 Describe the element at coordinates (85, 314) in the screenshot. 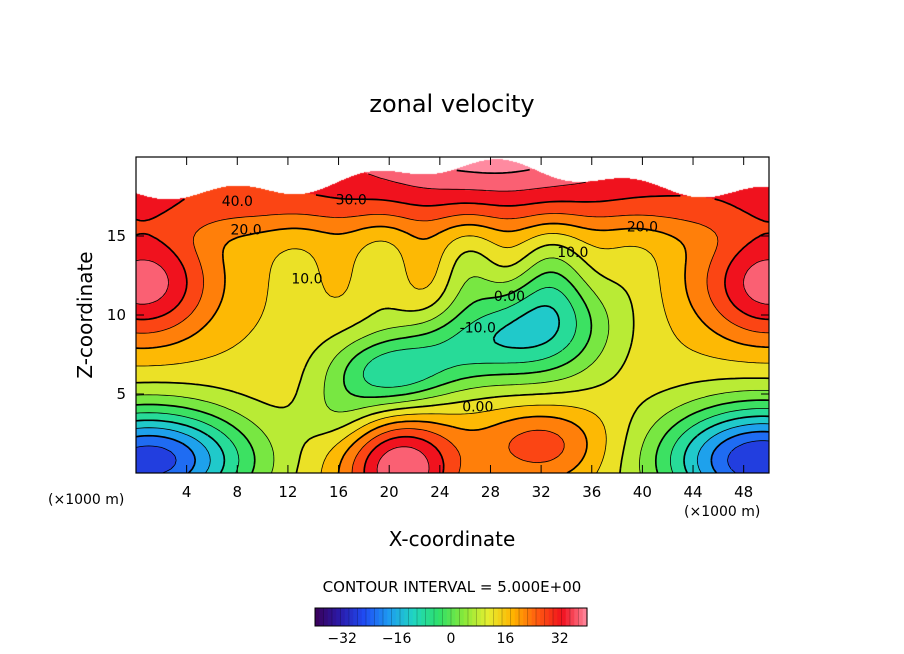

I see `y-axis-label: Z-coordinate` at that location.